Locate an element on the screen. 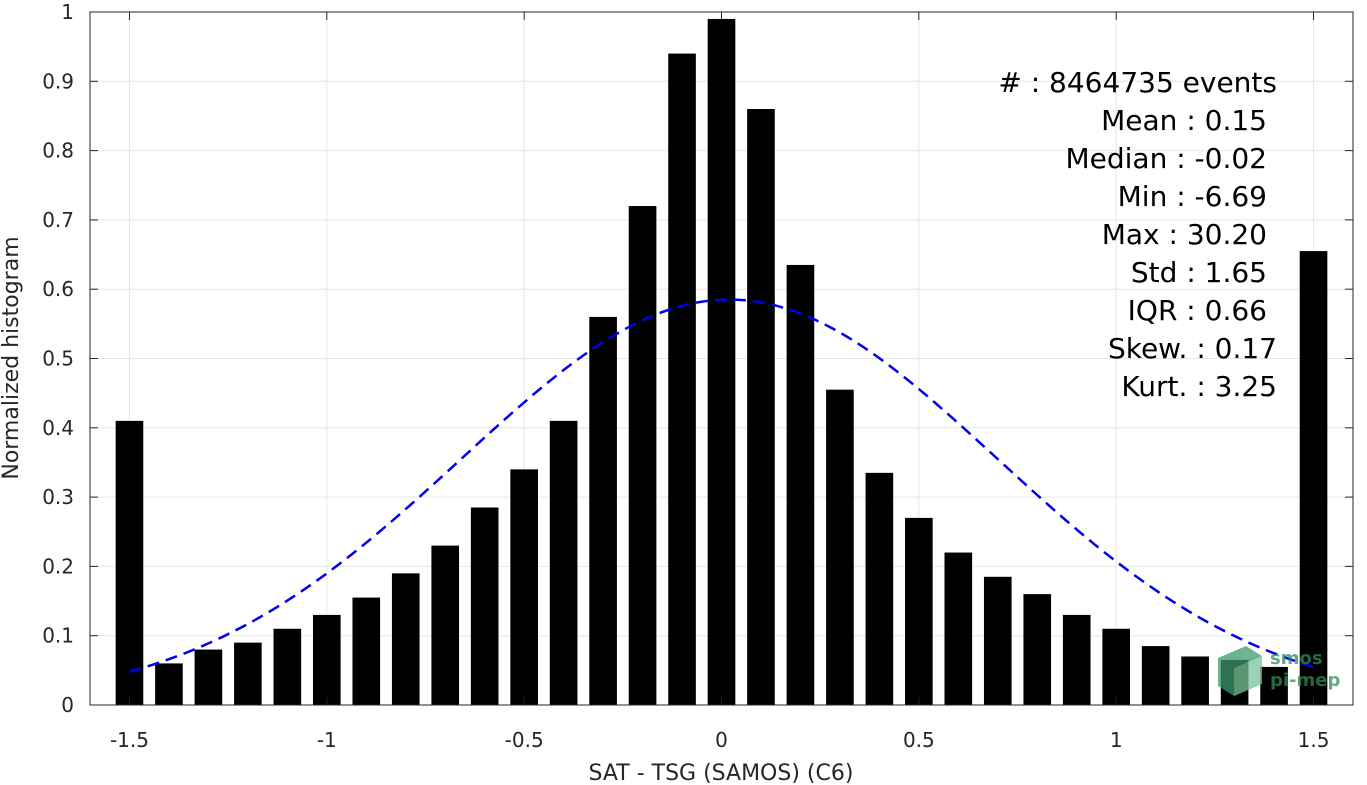 This screenshot has height=785, width=1367. x-axis-label: SAT - TSG (SAMOS) (C6) is located at coordinates (721, 773).